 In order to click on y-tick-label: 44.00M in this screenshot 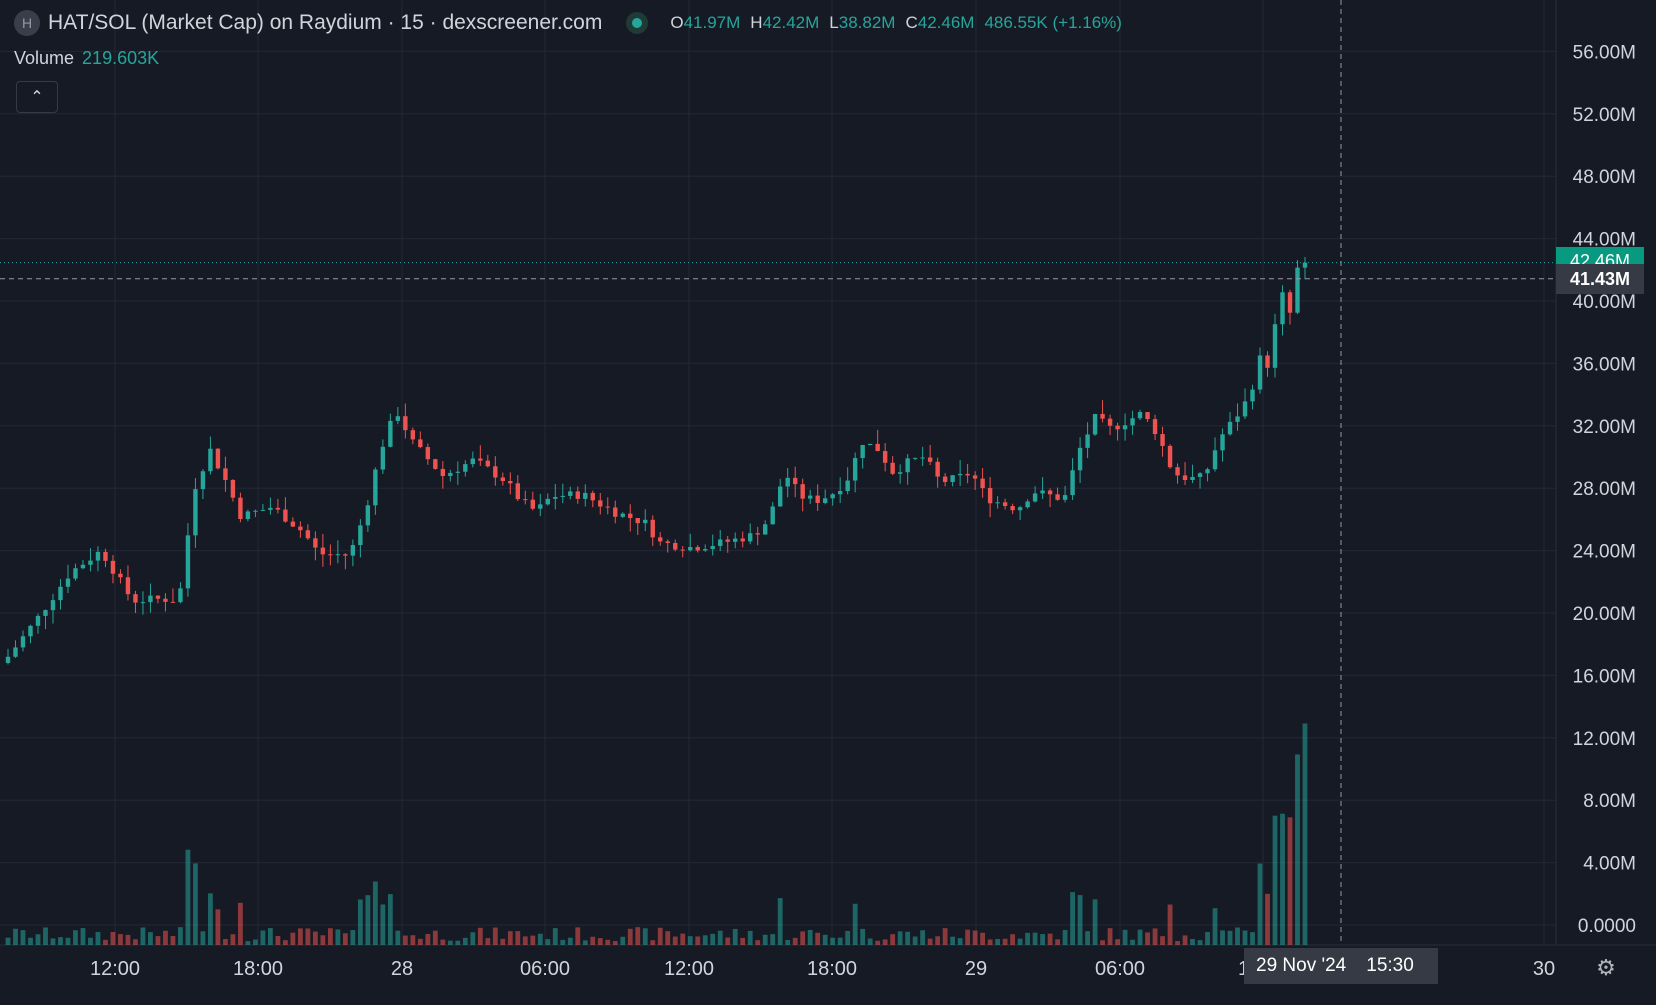, I will do `click(1604, 240)`.